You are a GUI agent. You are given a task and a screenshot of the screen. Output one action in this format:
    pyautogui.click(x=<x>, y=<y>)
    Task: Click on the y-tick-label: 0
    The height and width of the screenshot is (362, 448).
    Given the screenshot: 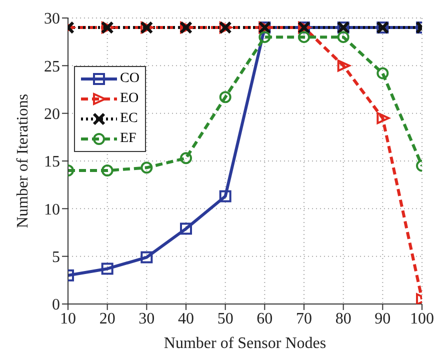 What is the action you would take?
    pyautogui.click(x=56, y=305)
    